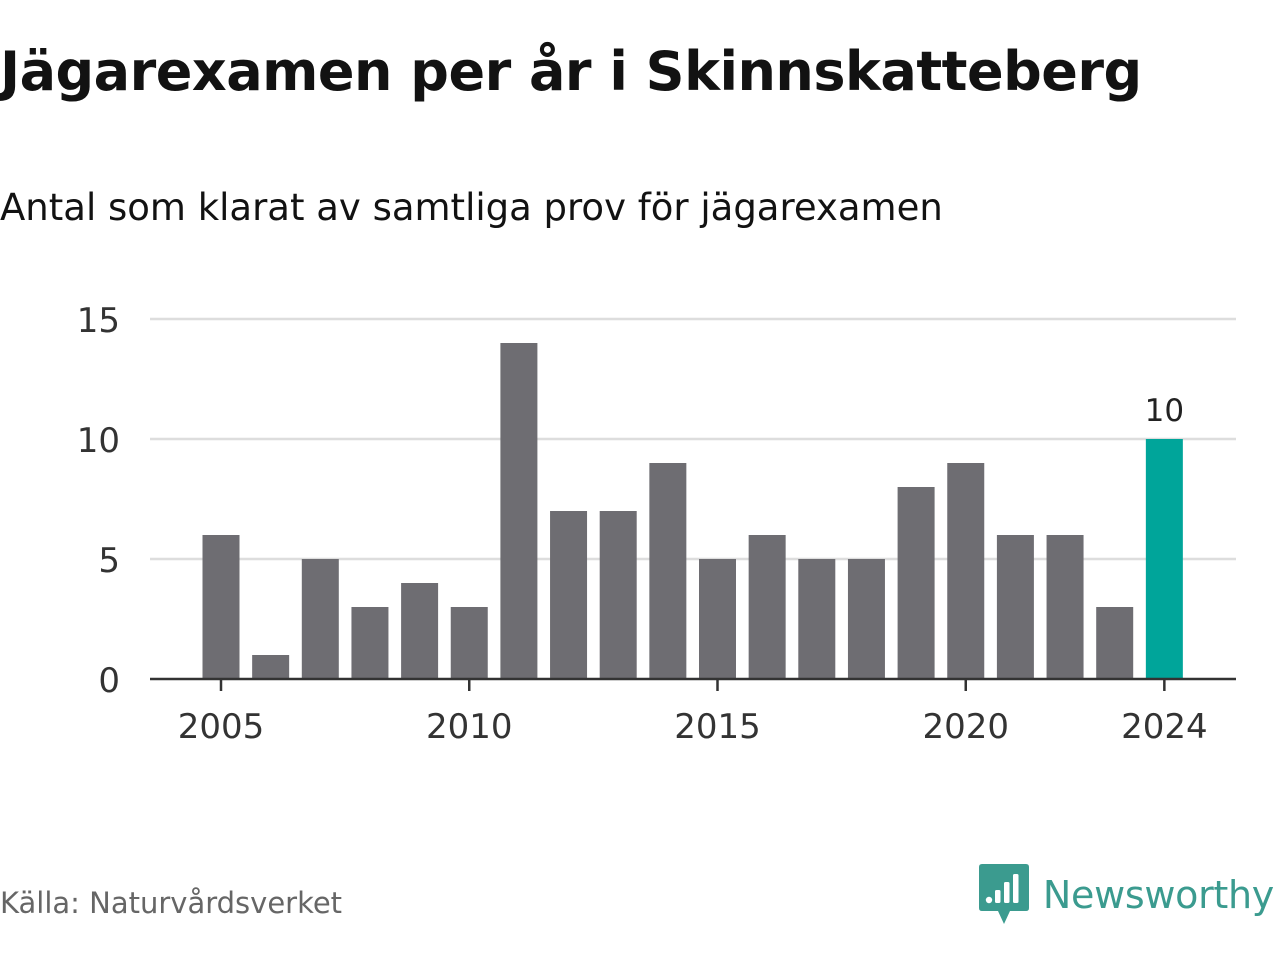 This screenshot has height=960, width=1280. I want to click on x-tick-label-2024: 2024, so click(1164, 727).